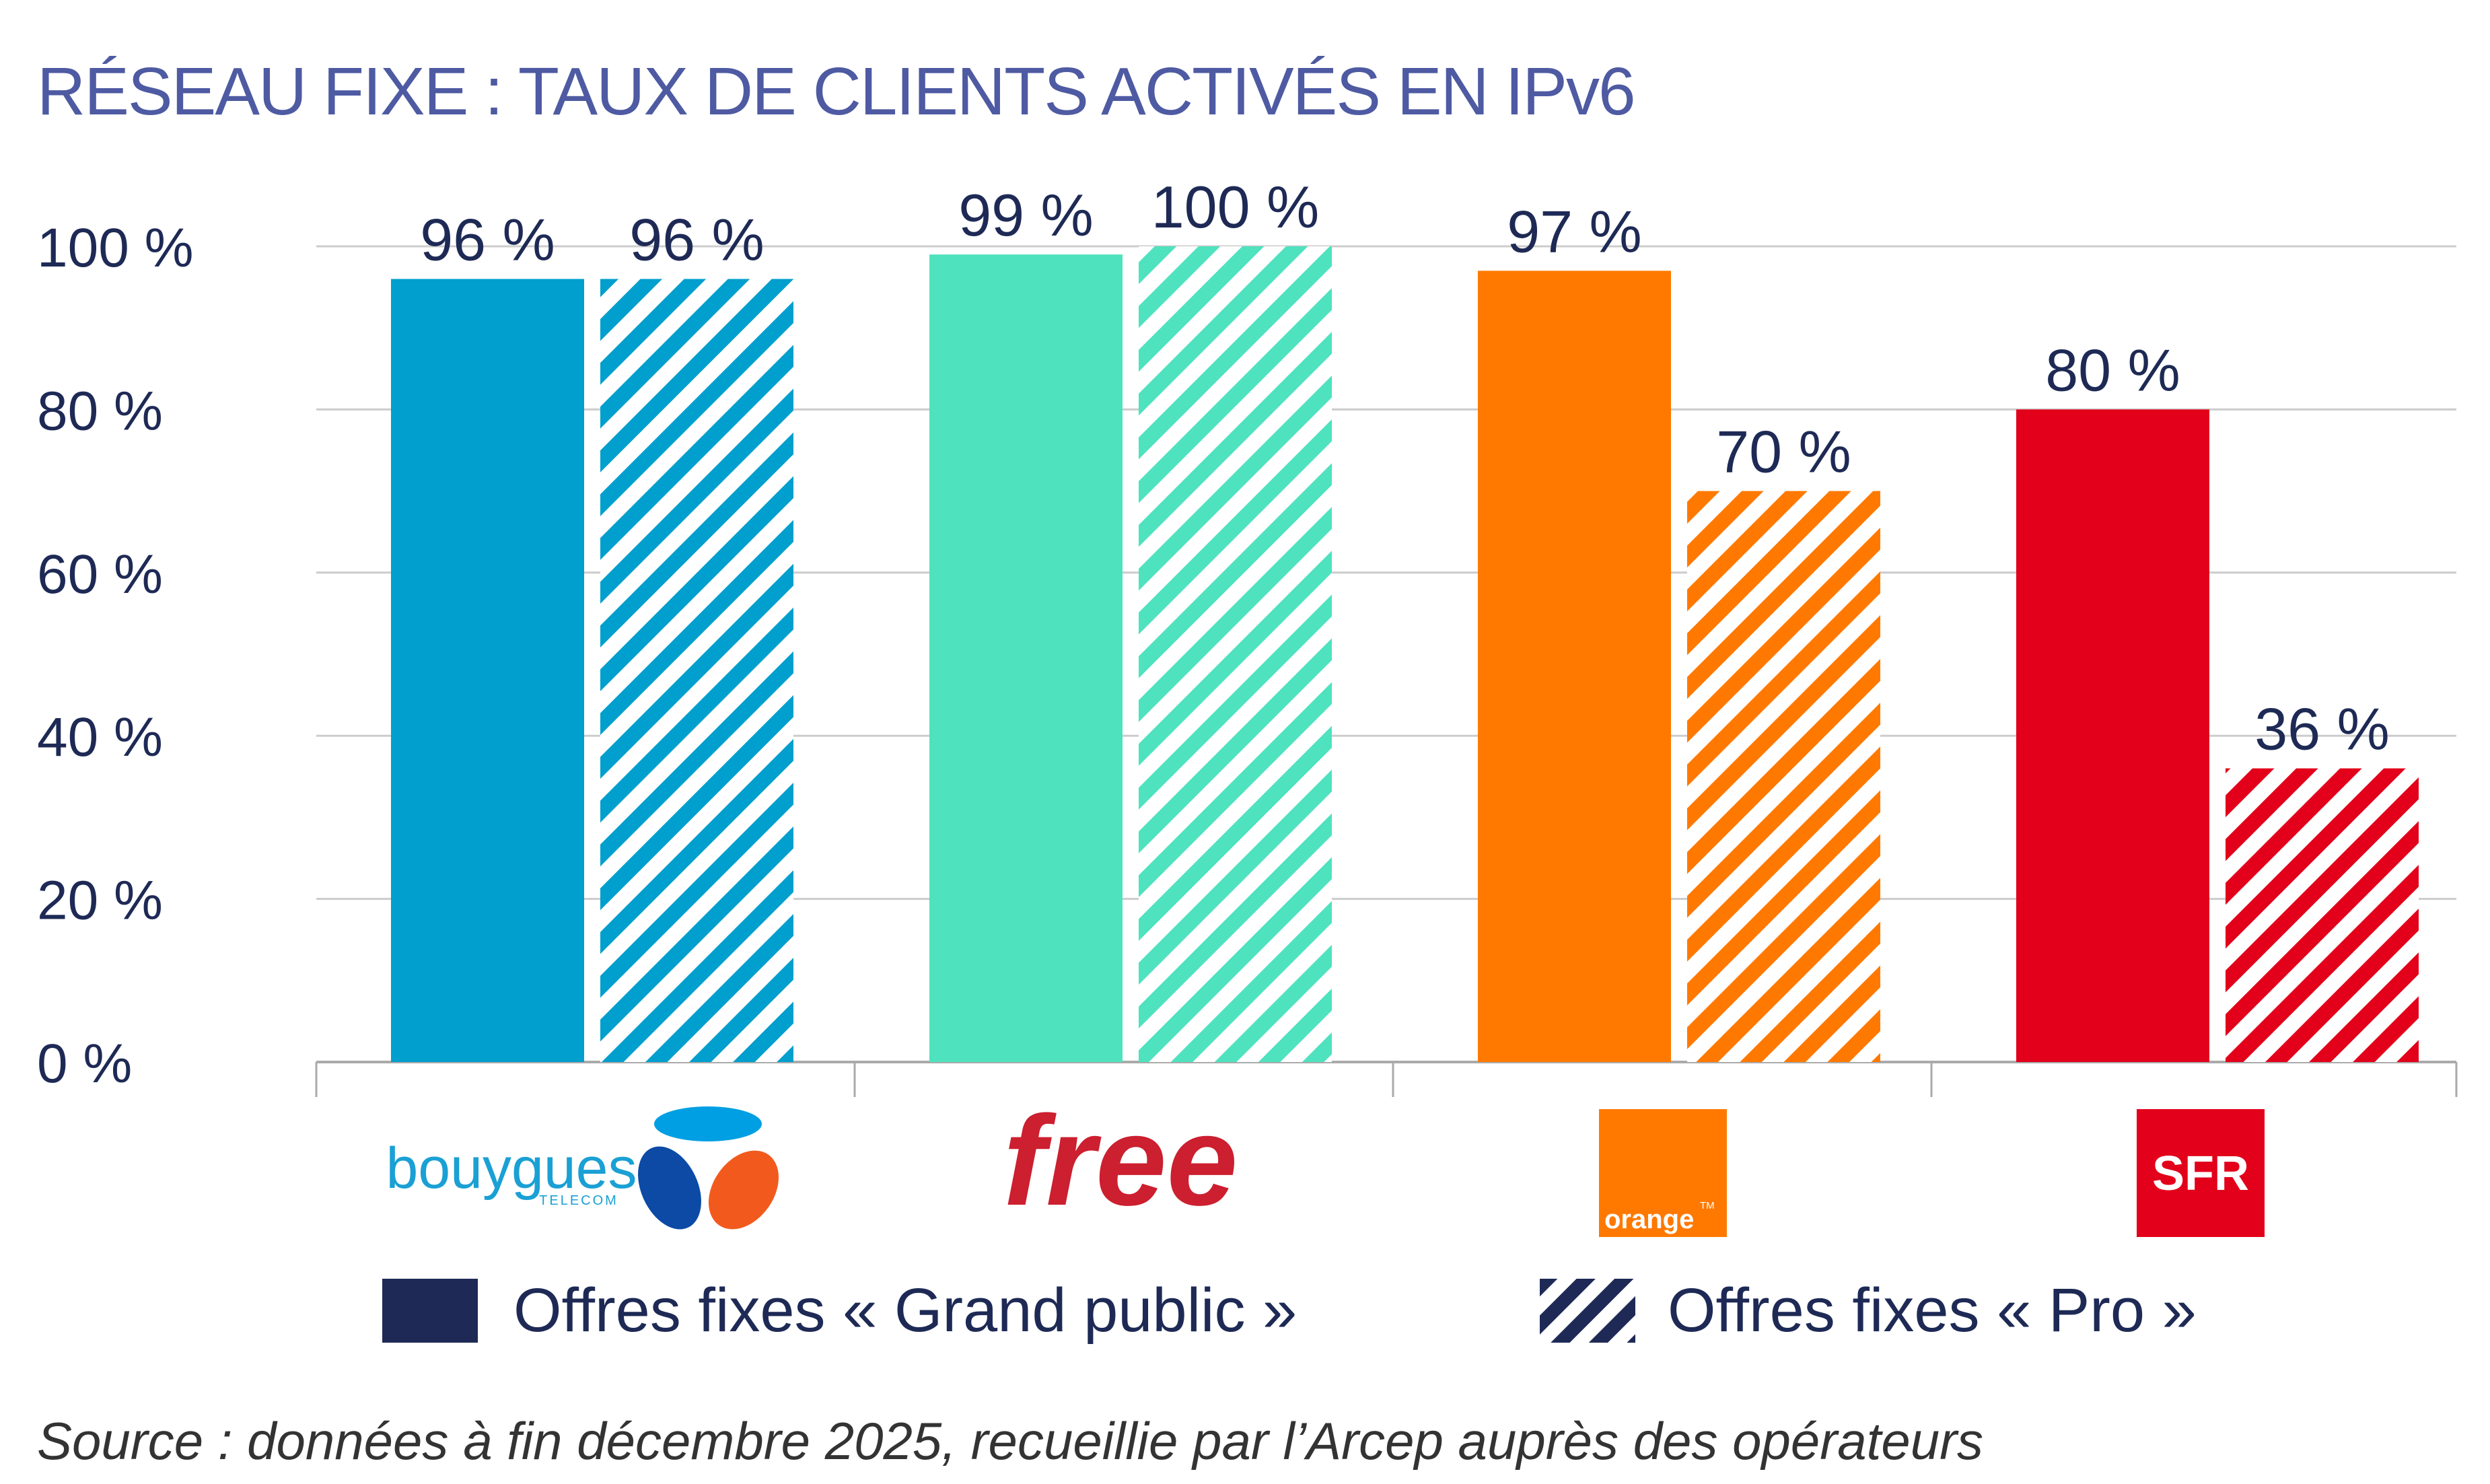 The image size is (2490, 1484). I want to click on data-label: 80 %, so click(2112, 370).